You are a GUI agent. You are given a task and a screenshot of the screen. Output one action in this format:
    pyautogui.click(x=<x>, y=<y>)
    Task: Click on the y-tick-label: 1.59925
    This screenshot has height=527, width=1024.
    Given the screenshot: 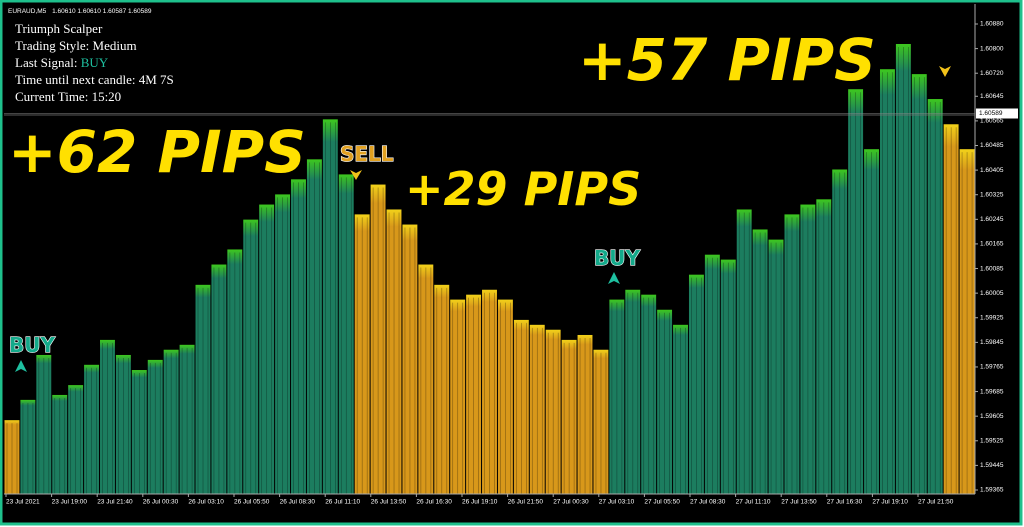 What is the action you would take?
    pyautogui.click(x=992, y=317)
    